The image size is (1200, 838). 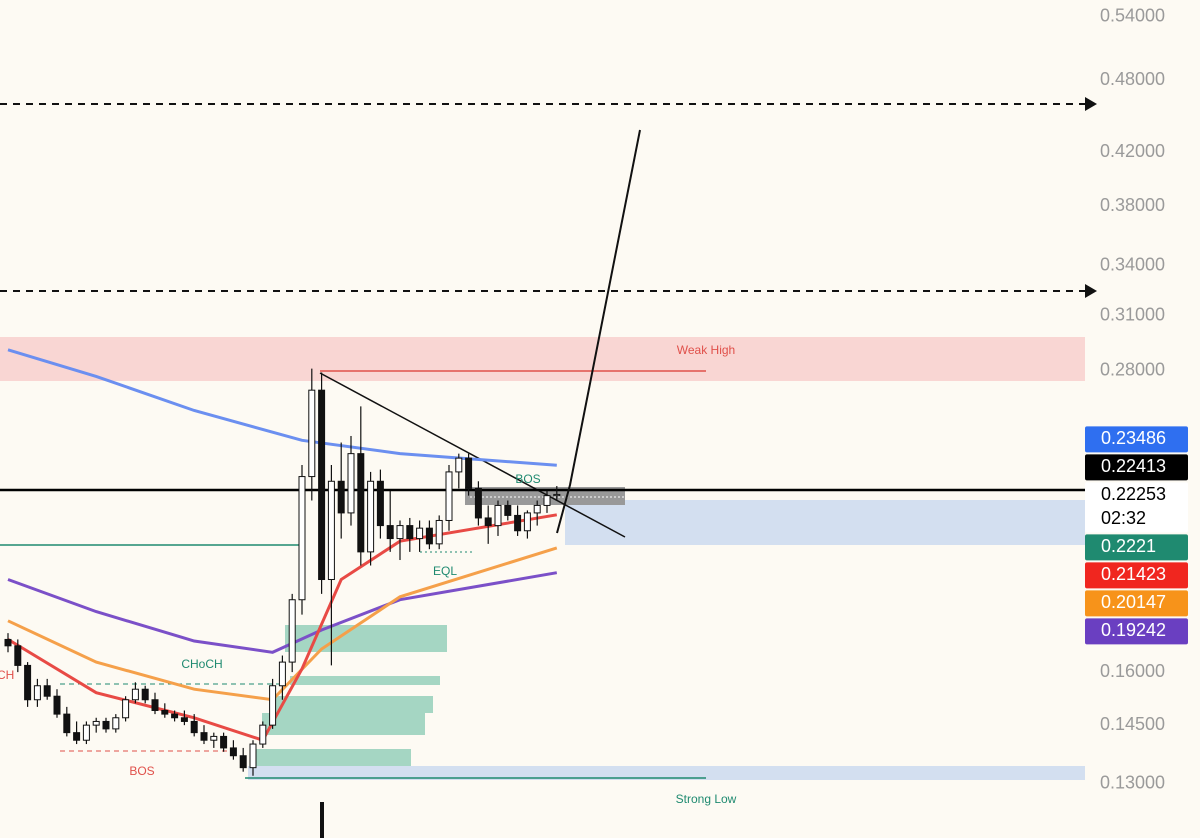 I want to click on y-tick-label: 0.42000, so click(x=1132, y=151).